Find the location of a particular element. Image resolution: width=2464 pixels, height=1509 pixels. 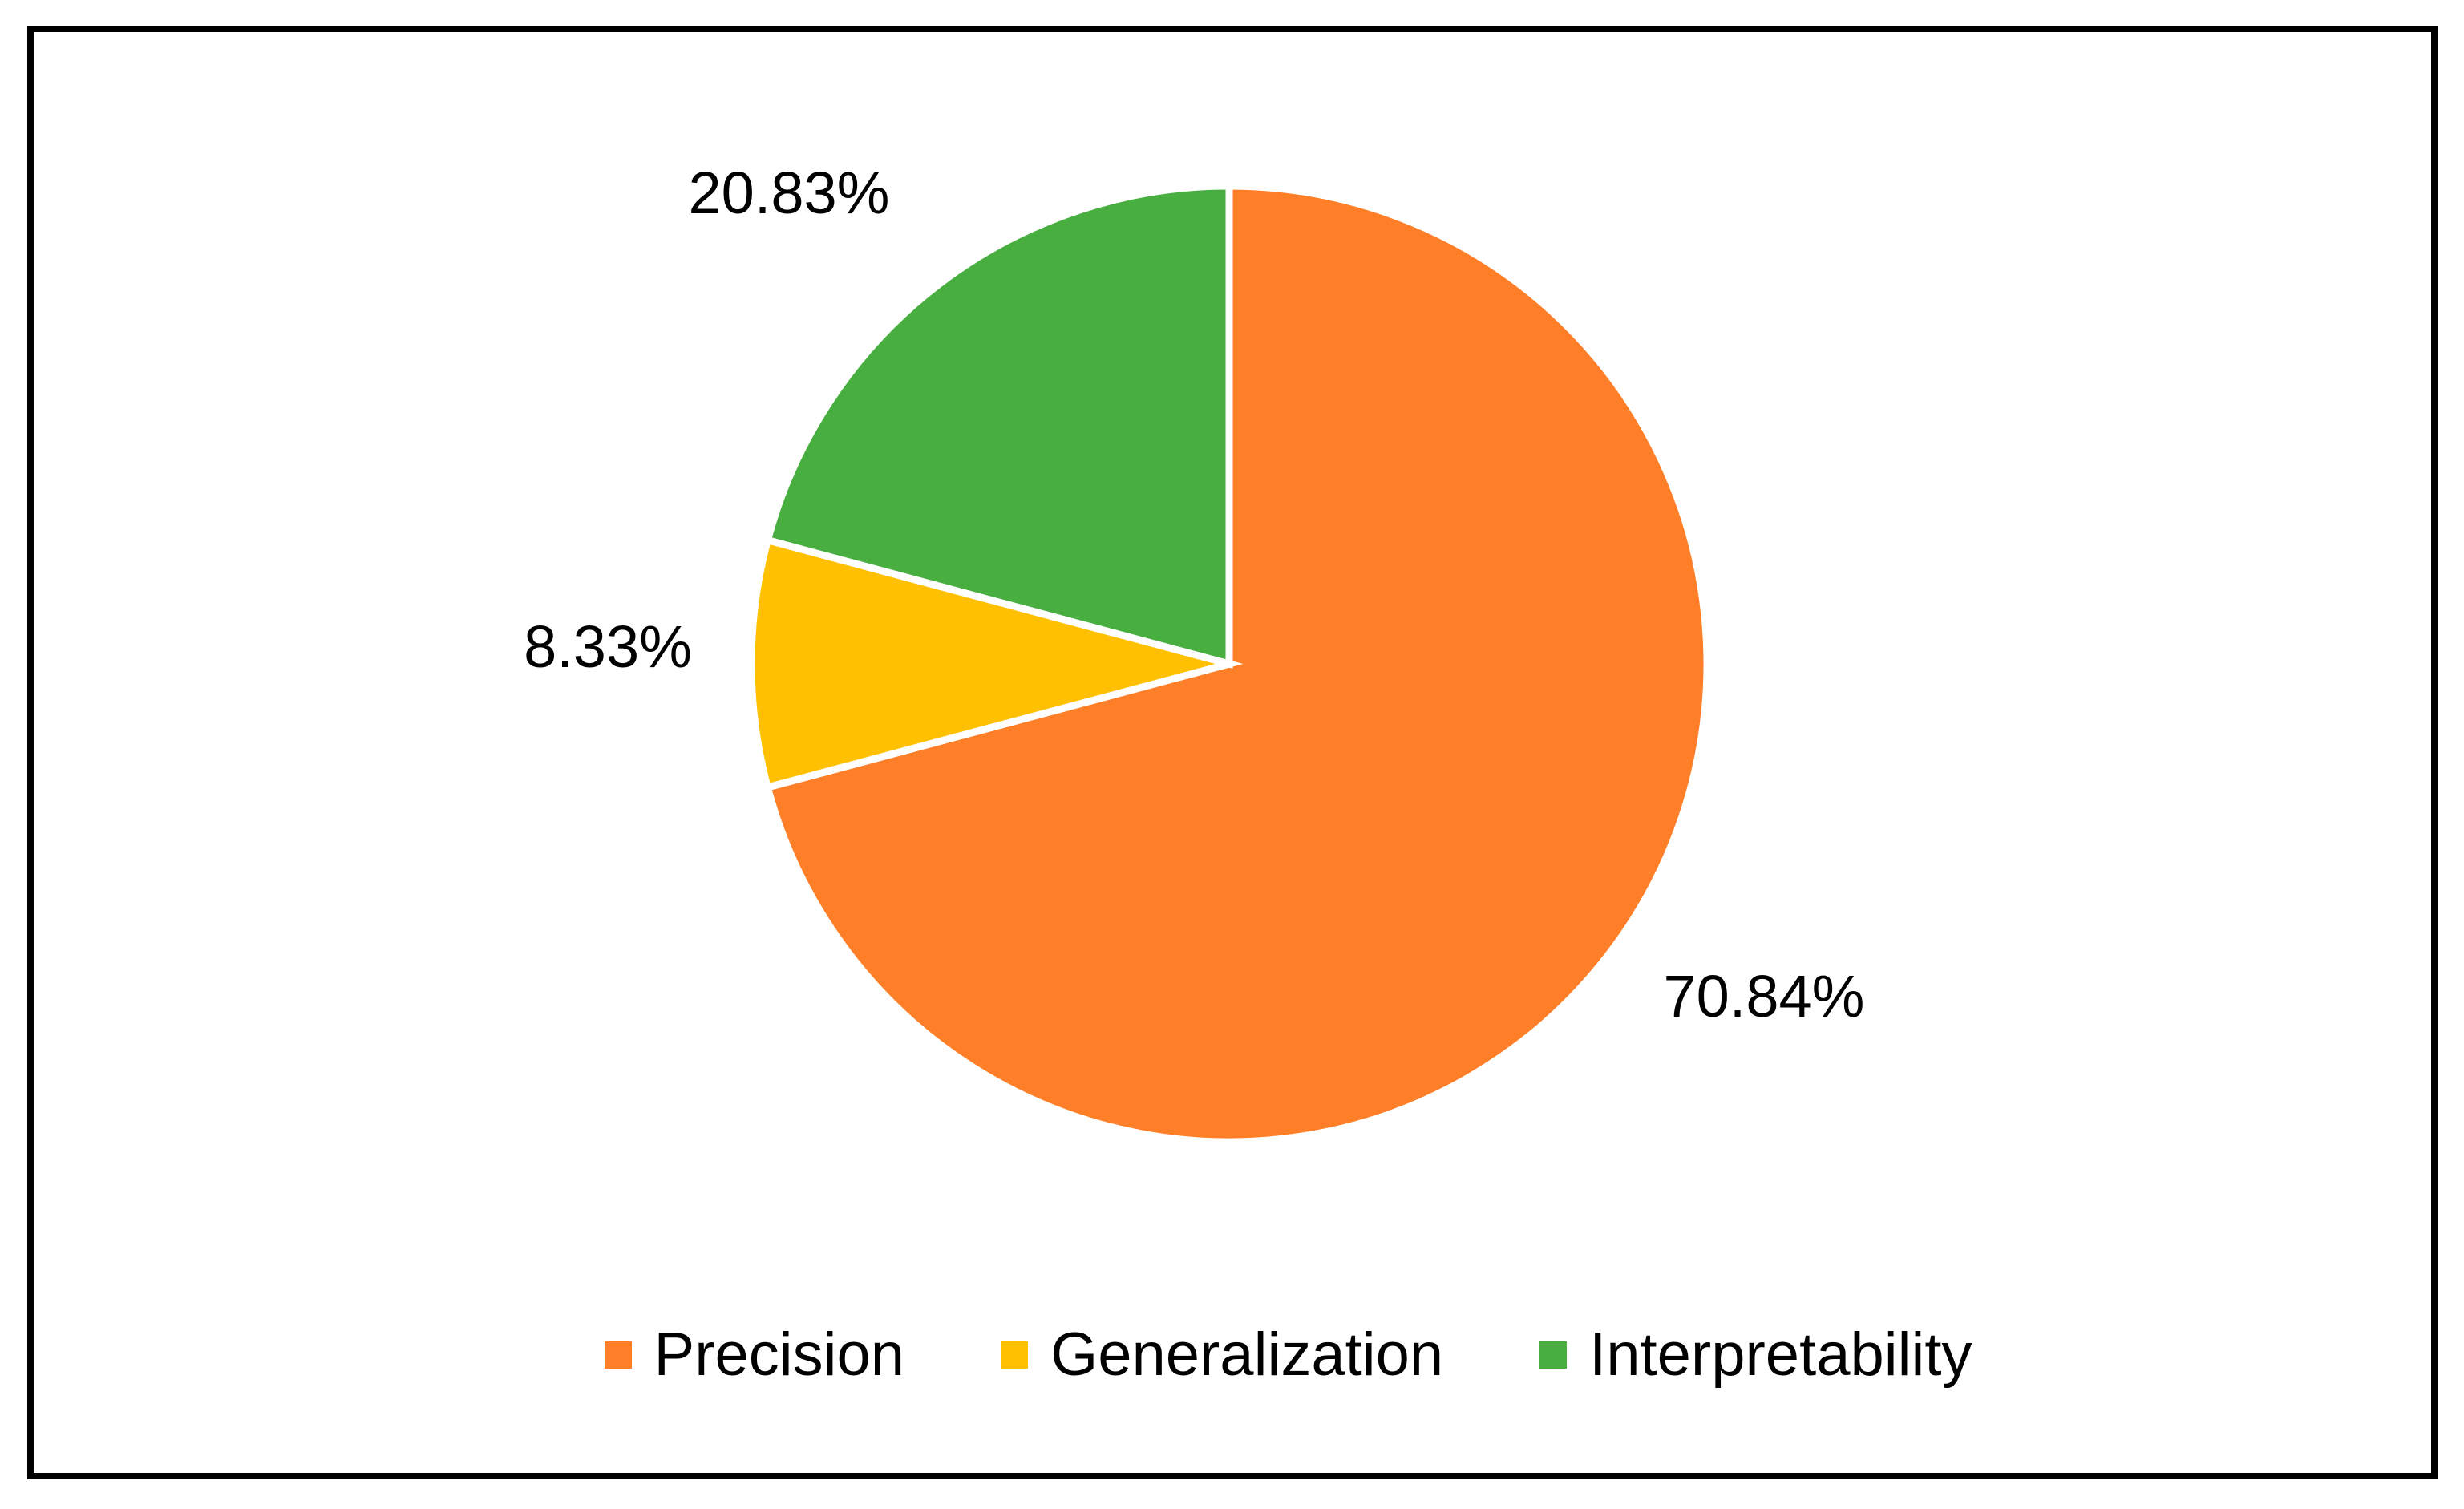

legend-swatch-generalization is located at coordinates (1015, 1355).